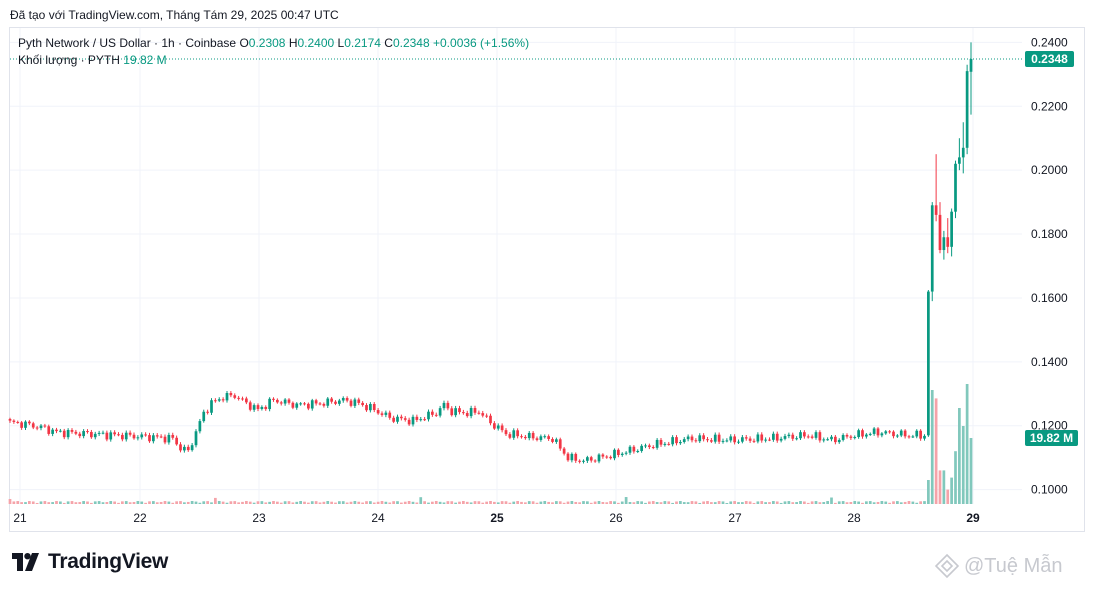  Describe the element at coordinates (341, 43) in the screenshot. I see `legend-low-label: L` at that location.